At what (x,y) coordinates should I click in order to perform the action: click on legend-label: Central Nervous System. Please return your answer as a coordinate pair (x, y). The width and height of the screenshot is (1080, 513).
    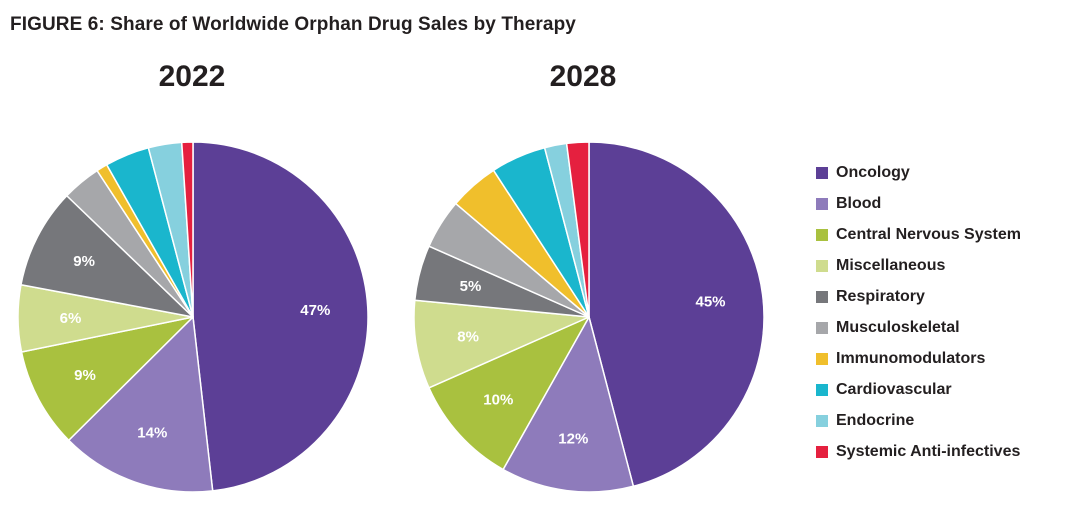
    Looking at the image, I should click on (928, 234).